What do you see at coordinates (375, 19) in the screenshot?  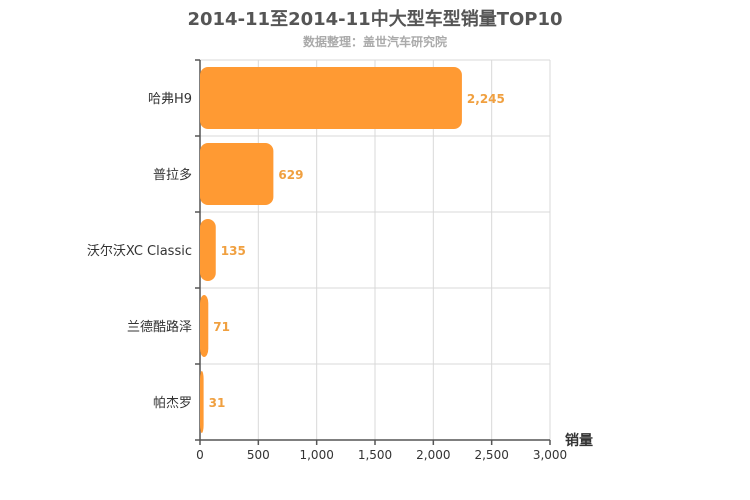 I see `chart-title: 2014-11至2014-11中大型车型销量TOP10` at bounding box center [375, 19].